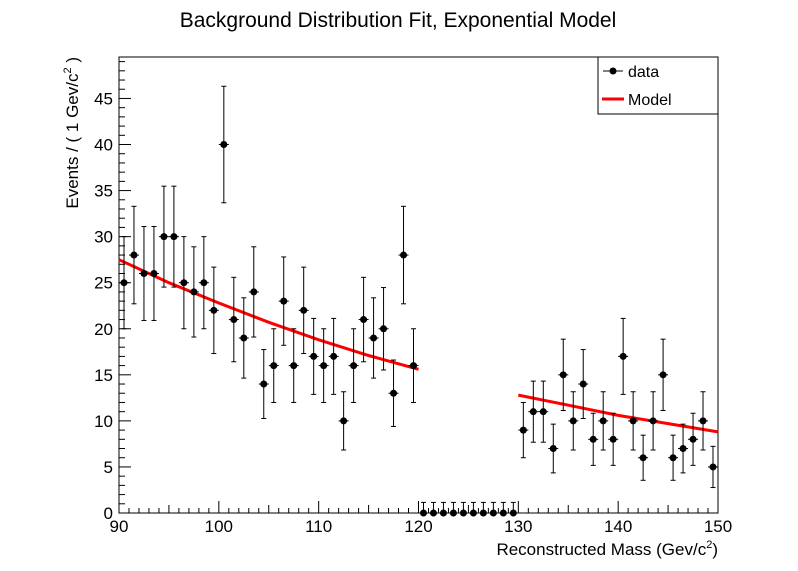 The width and height of the screenshot is (798, 571). Describe the element at coordinates (718, 526) in the screenshot. I see `x-tick-label: 150` at that location.